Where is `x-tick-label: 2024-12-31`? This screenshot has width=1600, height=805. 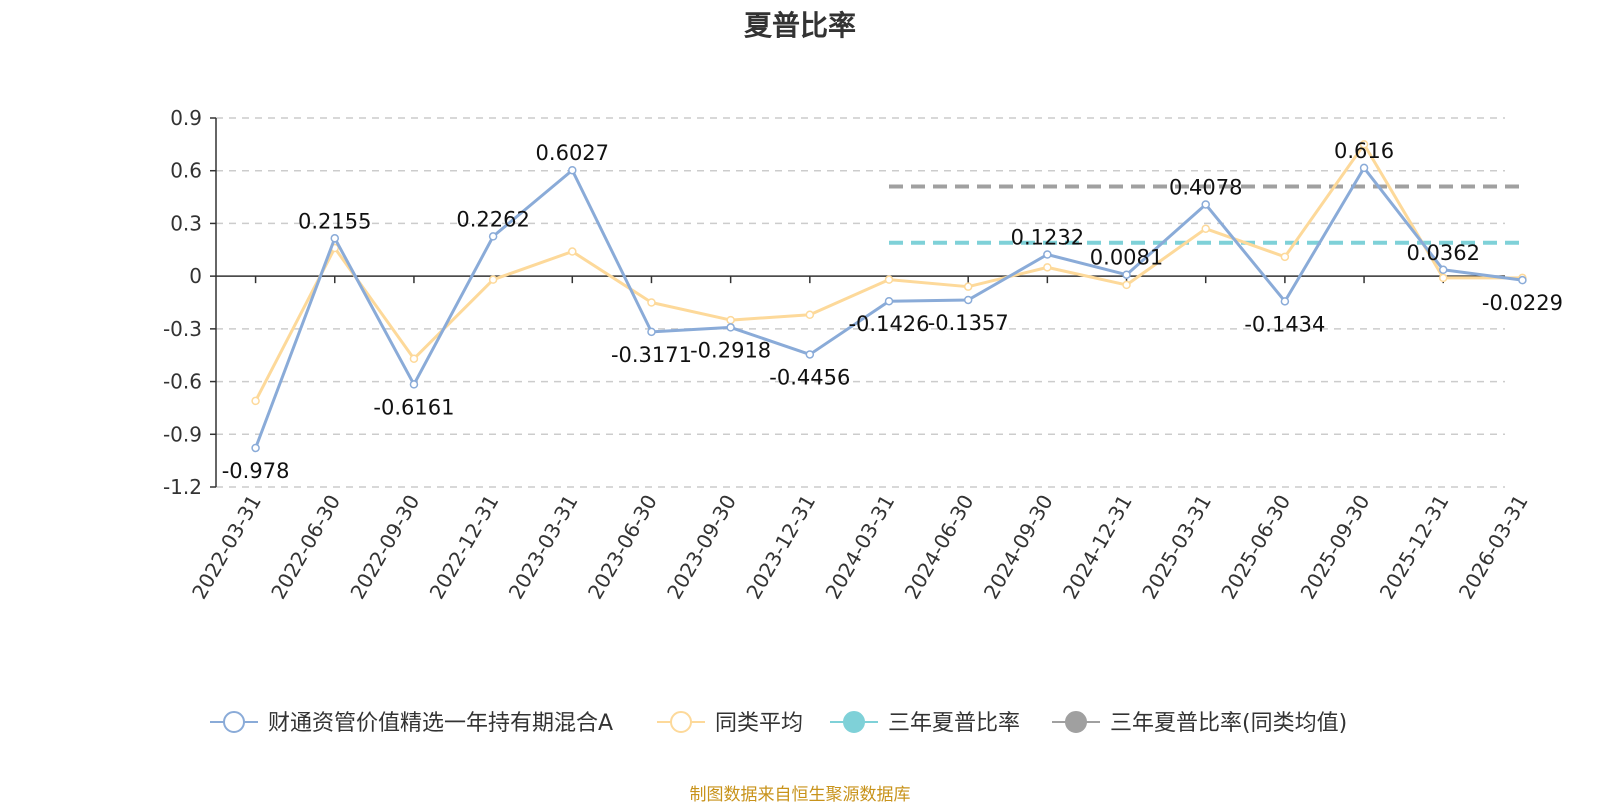
x-tick-label: 2024-12-31 is located at coordinates (1097, 547).